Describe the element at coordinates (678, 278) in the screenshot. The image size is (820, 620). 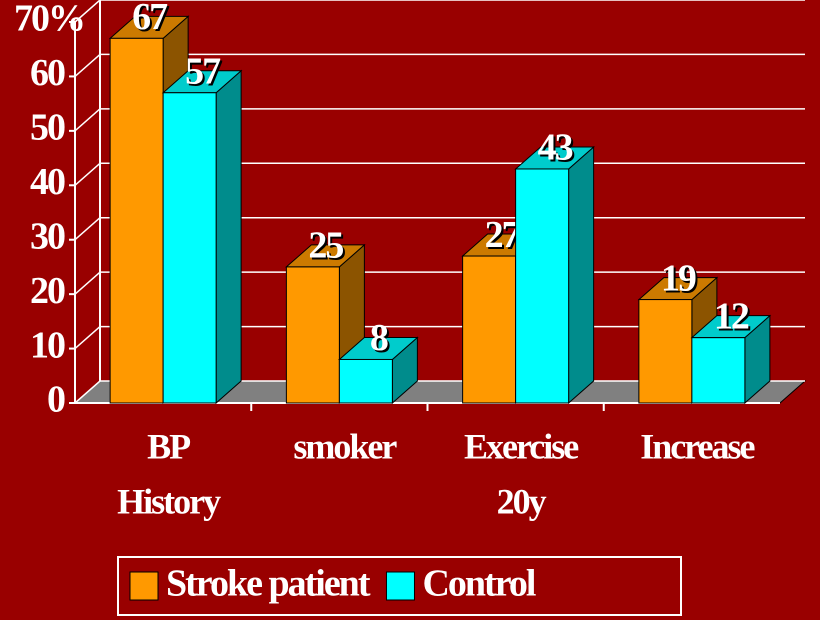
I see `value-label: 19` at that location.